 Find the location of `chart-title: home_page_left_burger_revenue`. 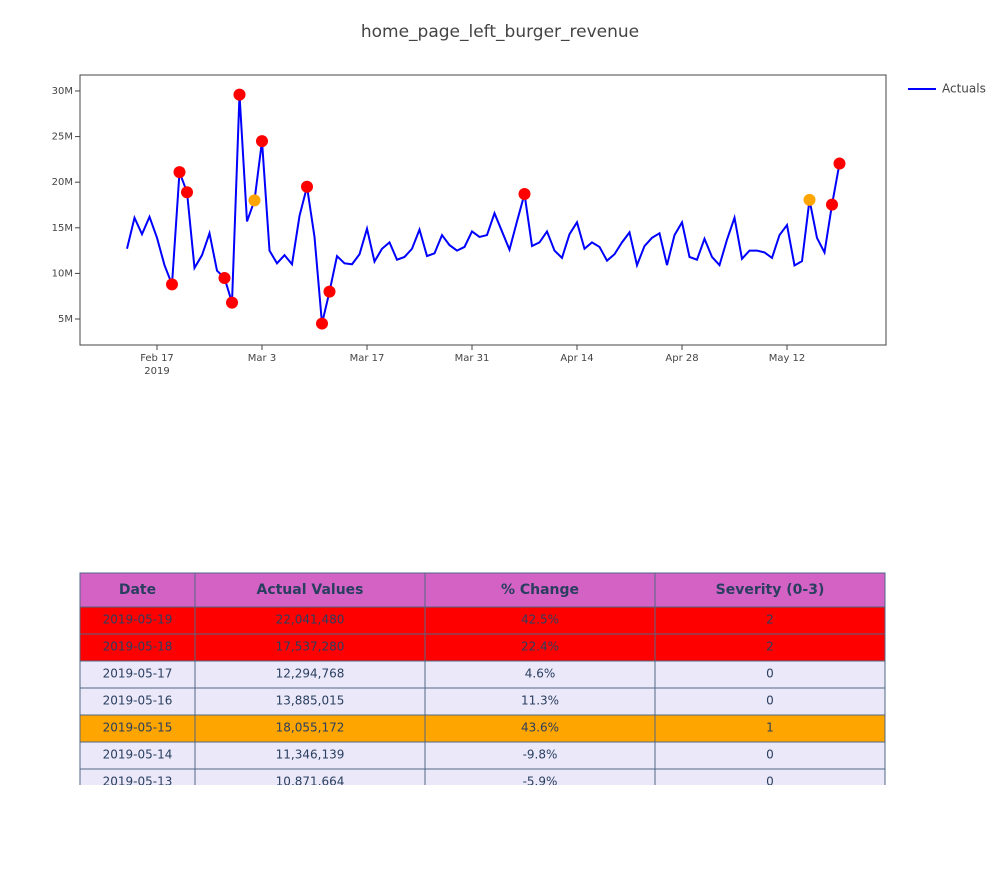

chart-title: home_page_left_burger_revenue is located at coordinates (500, 32).